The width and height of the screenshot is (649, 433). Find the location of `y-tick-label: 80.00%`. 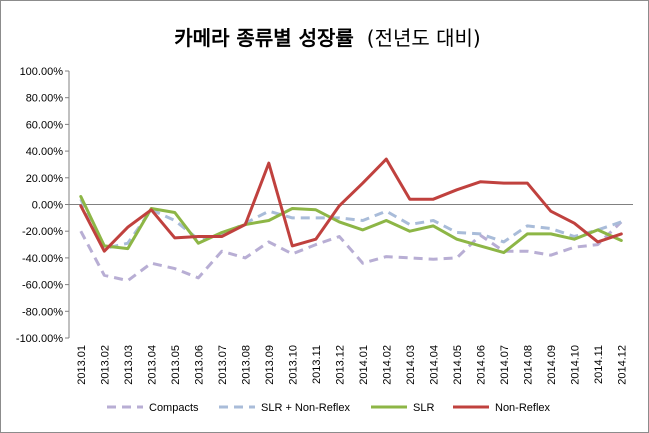

y-tick-label: 80.00% is located at coordinates (45, 99).